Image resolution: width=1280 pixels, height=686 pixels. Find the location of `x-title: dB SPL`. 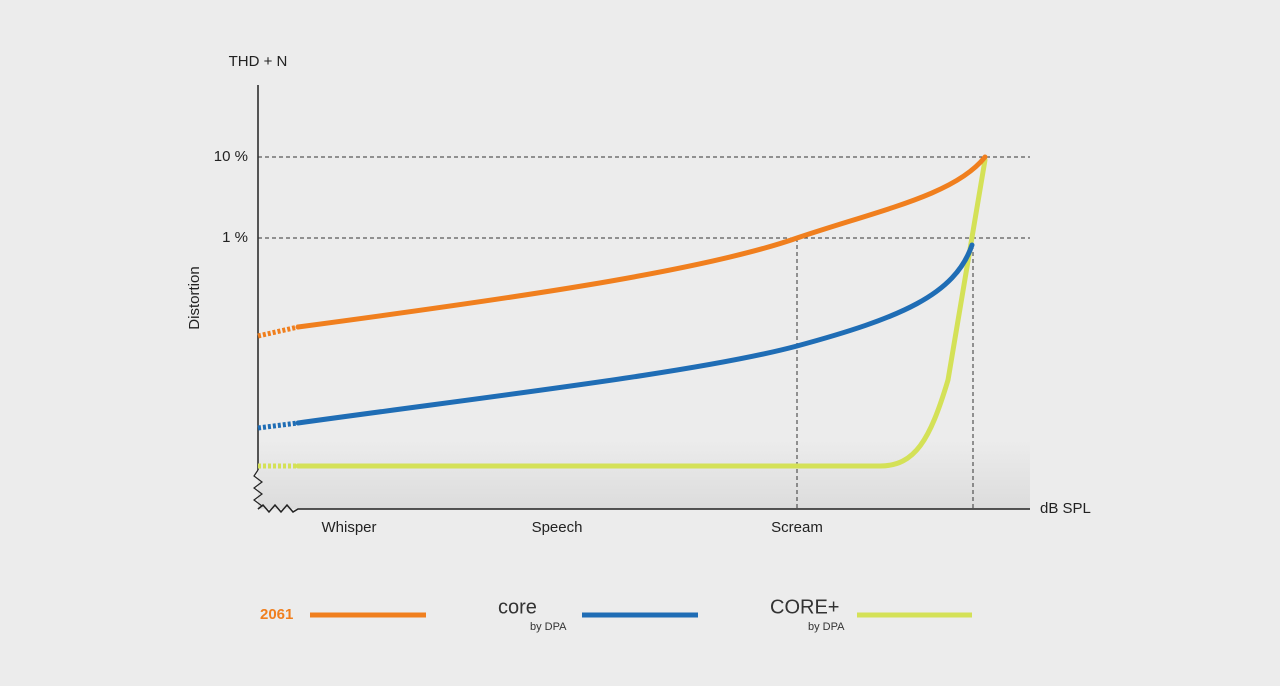

x-title: dB SPL is located at coordinates (1065, 508).